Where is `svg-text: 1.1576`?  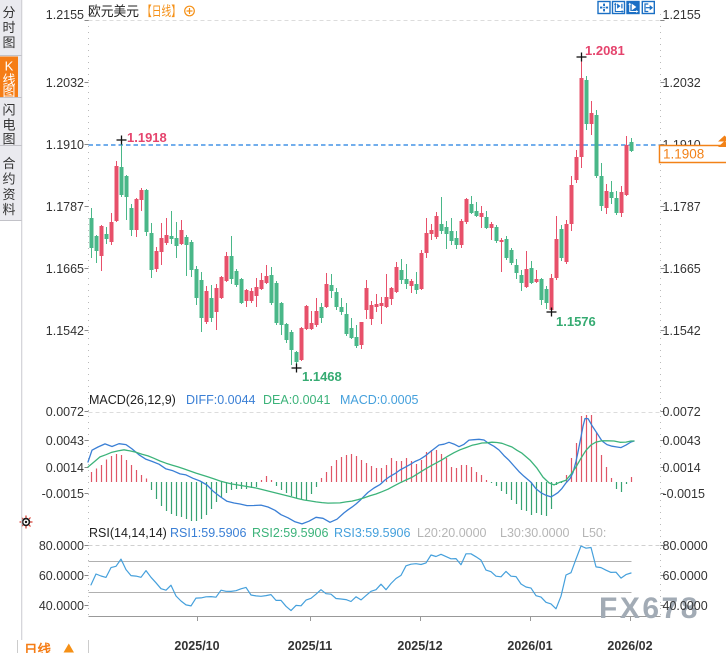 svg-text: 1.1576 is located at coordinates (576, 321).